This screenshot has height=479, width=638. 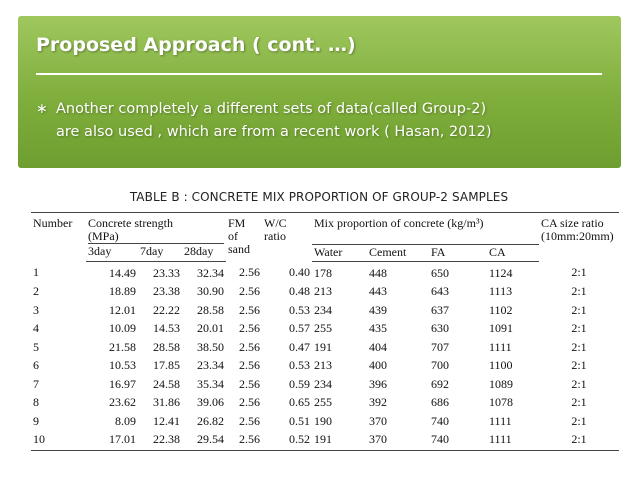 I want to click on header-3day: 3day, so click(x=112, y=253).